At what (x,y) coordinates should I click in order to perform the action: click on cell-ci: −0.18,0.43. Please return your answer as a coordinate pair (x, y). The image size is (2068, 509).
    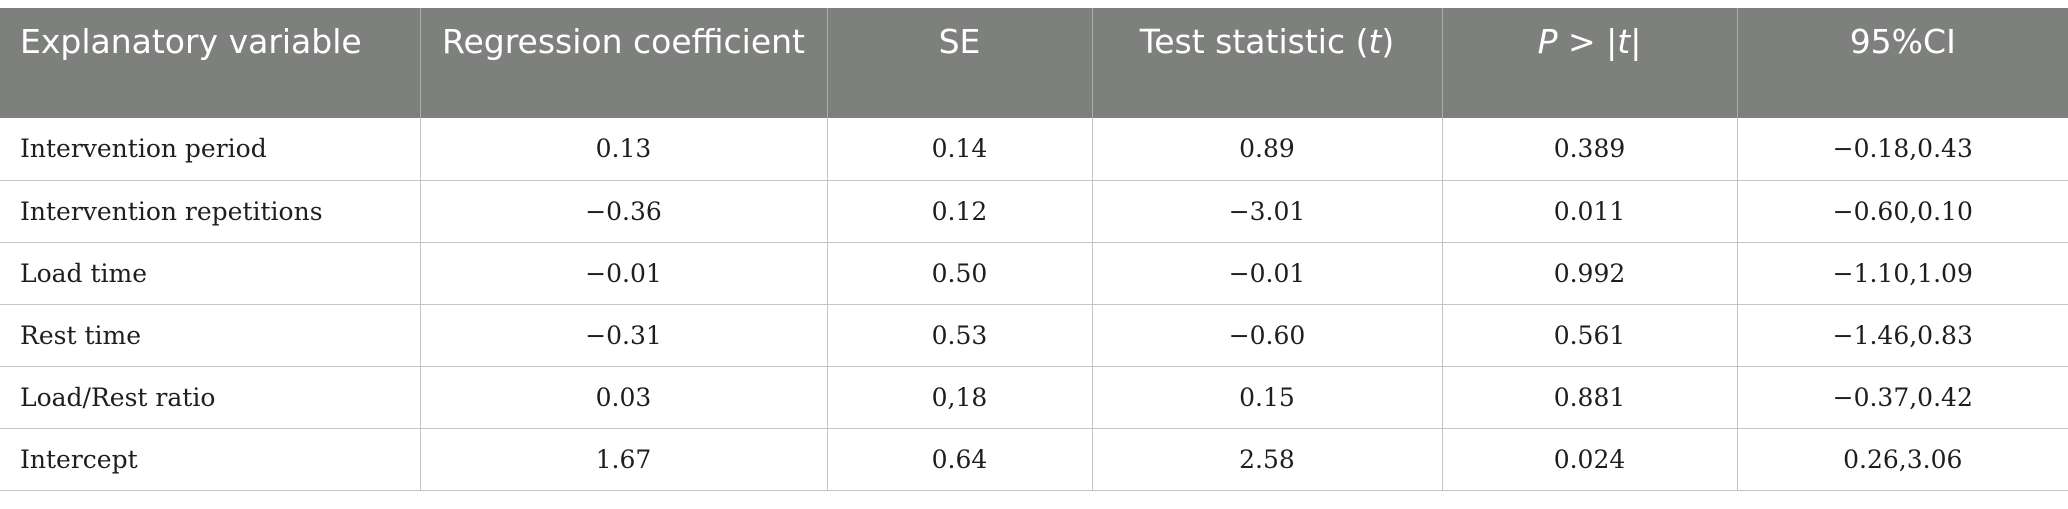
    Looking at the image, I should click on (1902, 149).